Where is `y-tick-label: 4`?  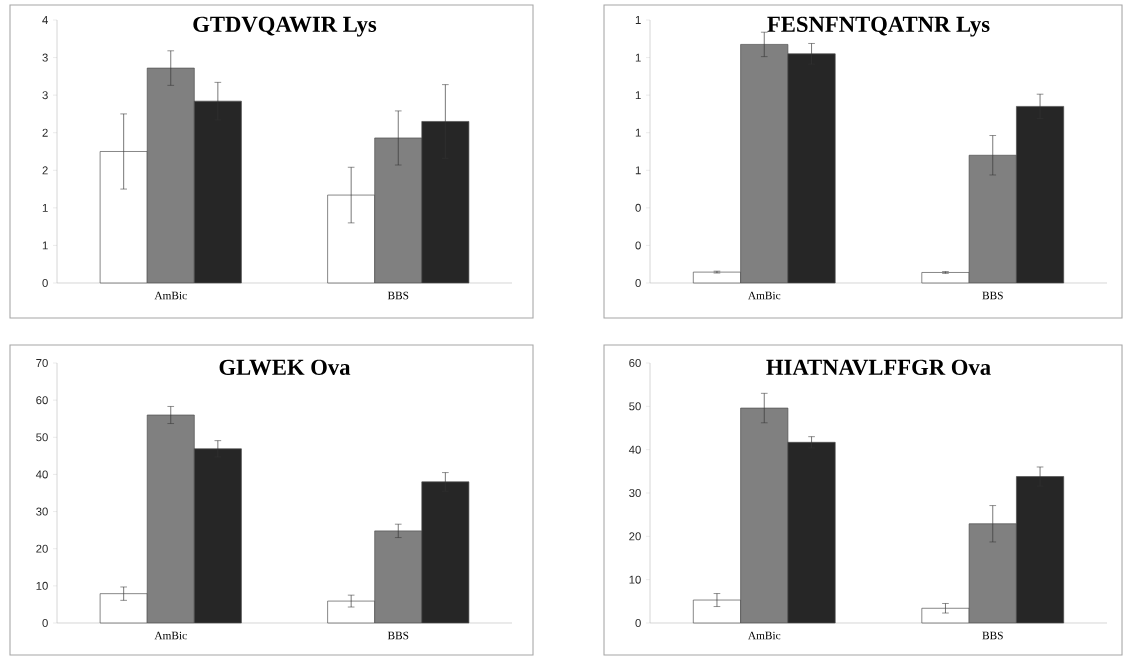 y-tick-label: 4 is located at coordinates (45, 20).